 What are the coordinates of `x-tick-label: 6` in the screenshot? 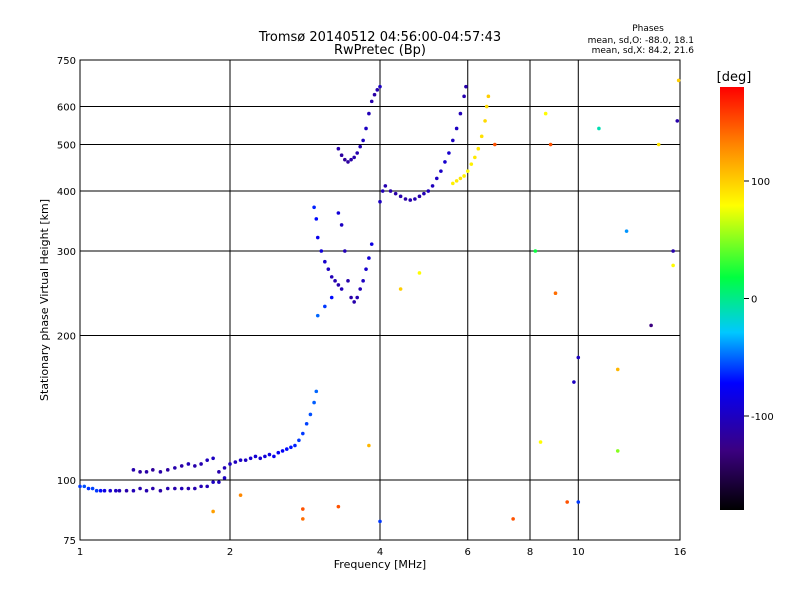 It's located at (468, 552).